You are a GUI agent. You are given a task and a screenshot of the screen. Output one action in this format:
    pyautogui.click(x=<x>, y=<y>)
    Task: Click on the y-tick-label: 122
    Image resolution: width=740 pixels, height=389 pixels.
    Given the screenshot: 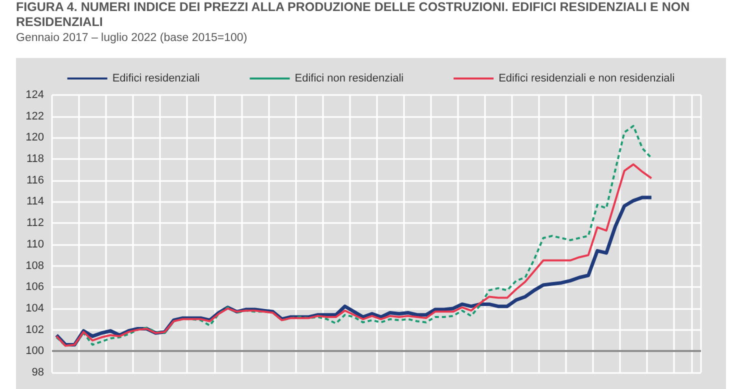 What is the action you would take?
    pyautogui.click(x=35, y=116)
    